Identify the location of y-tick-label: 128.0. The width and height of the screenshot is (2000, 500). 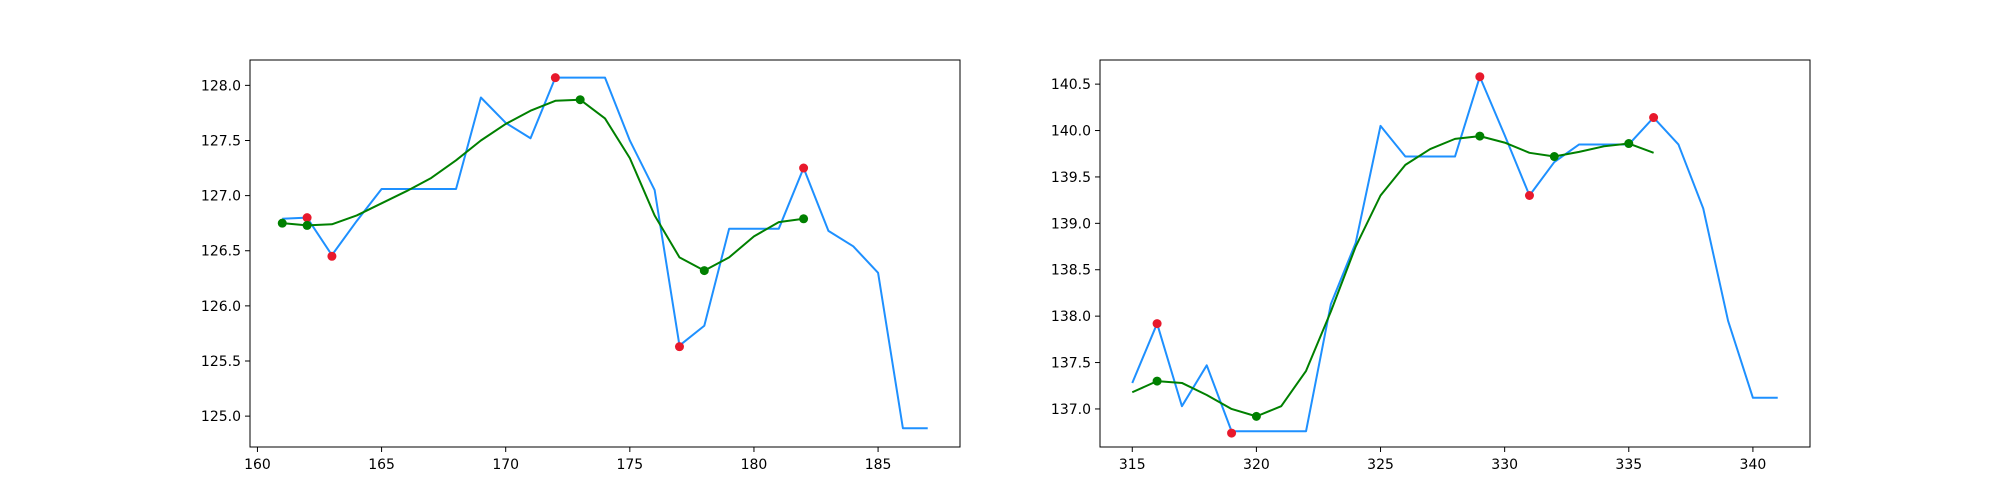
(221, 86).